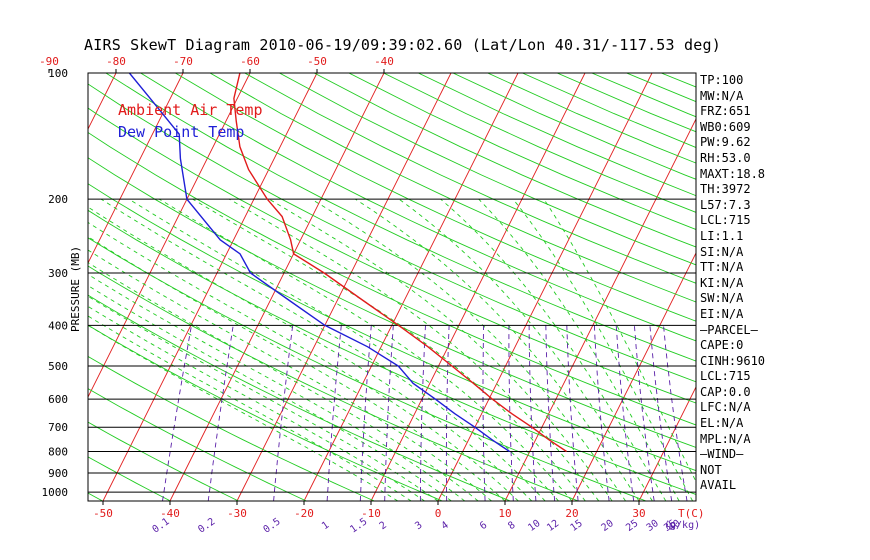  Describe the element at coordinates (722, 80) in the screenshot. I see `index-item: TP:100` at that location.